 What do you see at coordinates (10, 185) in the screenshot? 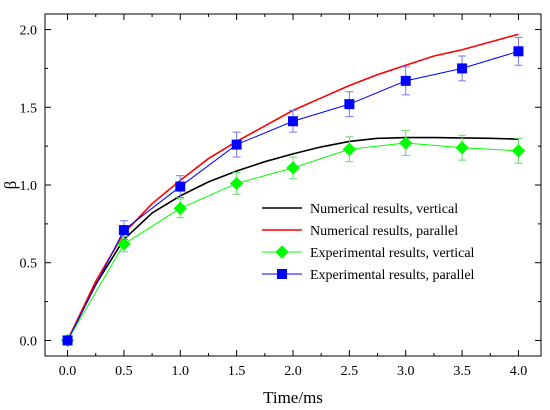
I see `y-axis-title: β` at bounding box center [10, 185].